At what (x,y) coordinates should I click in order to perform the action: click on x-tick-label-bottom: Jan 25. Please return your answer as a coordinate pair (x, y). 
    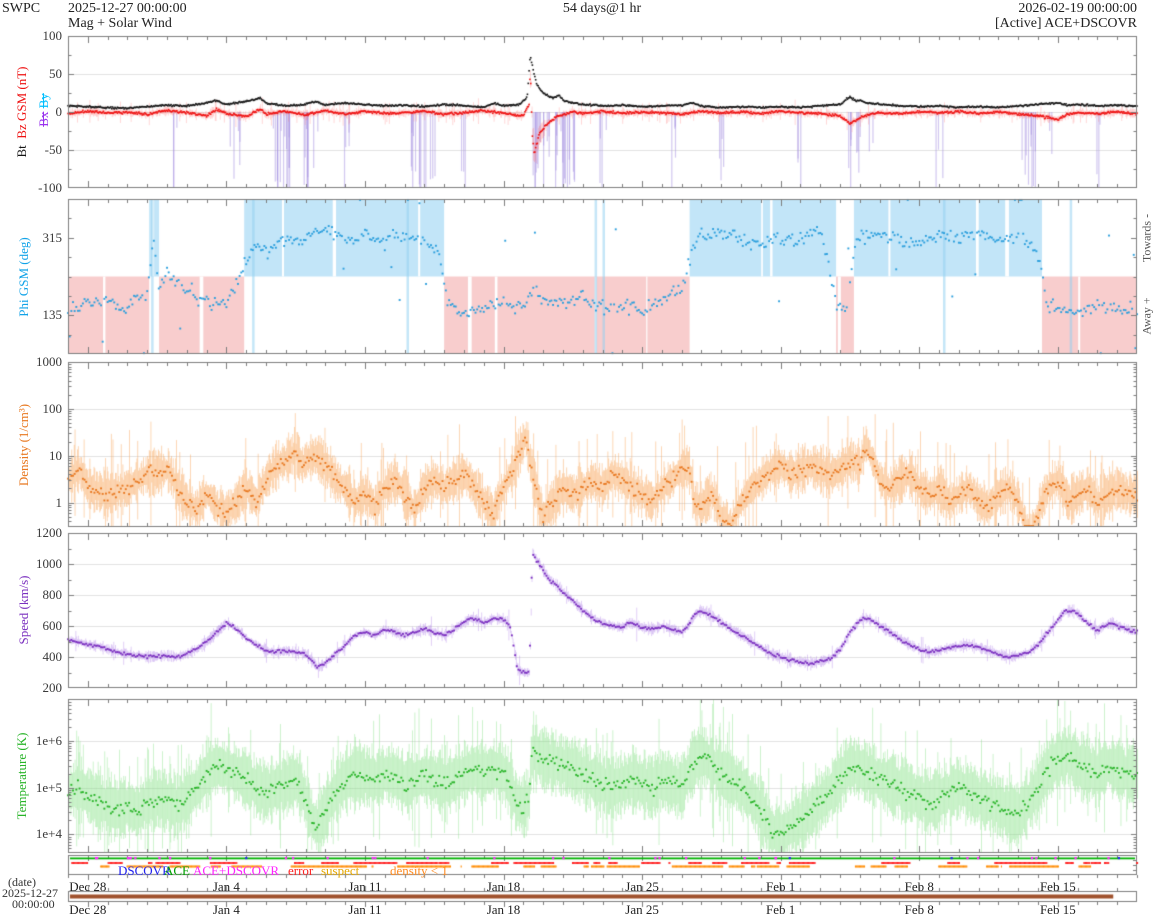
    Looking at the image, I should click on (642, 908).